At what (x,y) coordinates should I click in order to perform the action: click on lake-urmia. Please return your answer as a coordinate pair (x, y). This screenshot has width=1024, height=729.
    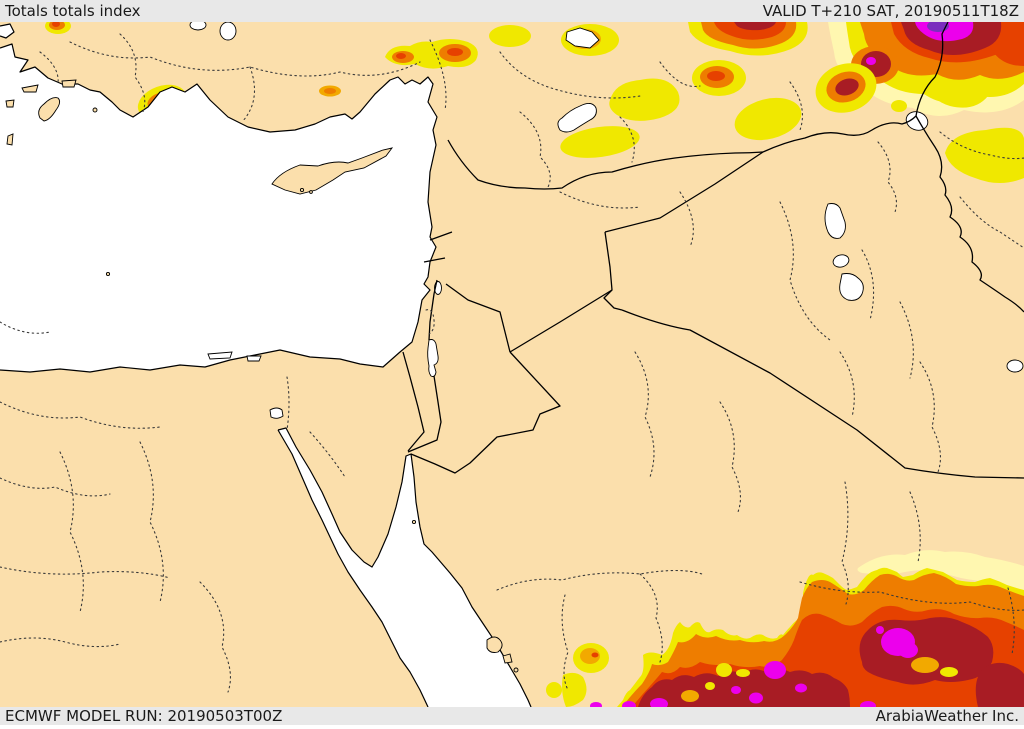
    Looking at the image, I should click on (917, 121).